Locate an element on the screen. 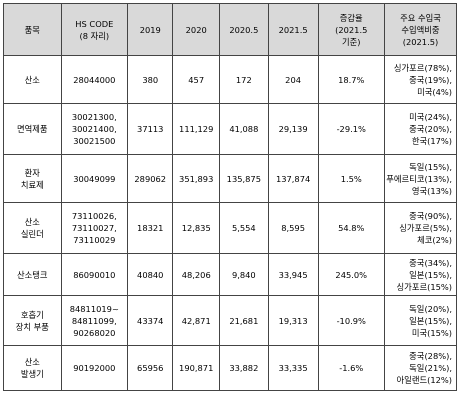  cell-hs-code: 90192000 is located at coordinates (94, 368).